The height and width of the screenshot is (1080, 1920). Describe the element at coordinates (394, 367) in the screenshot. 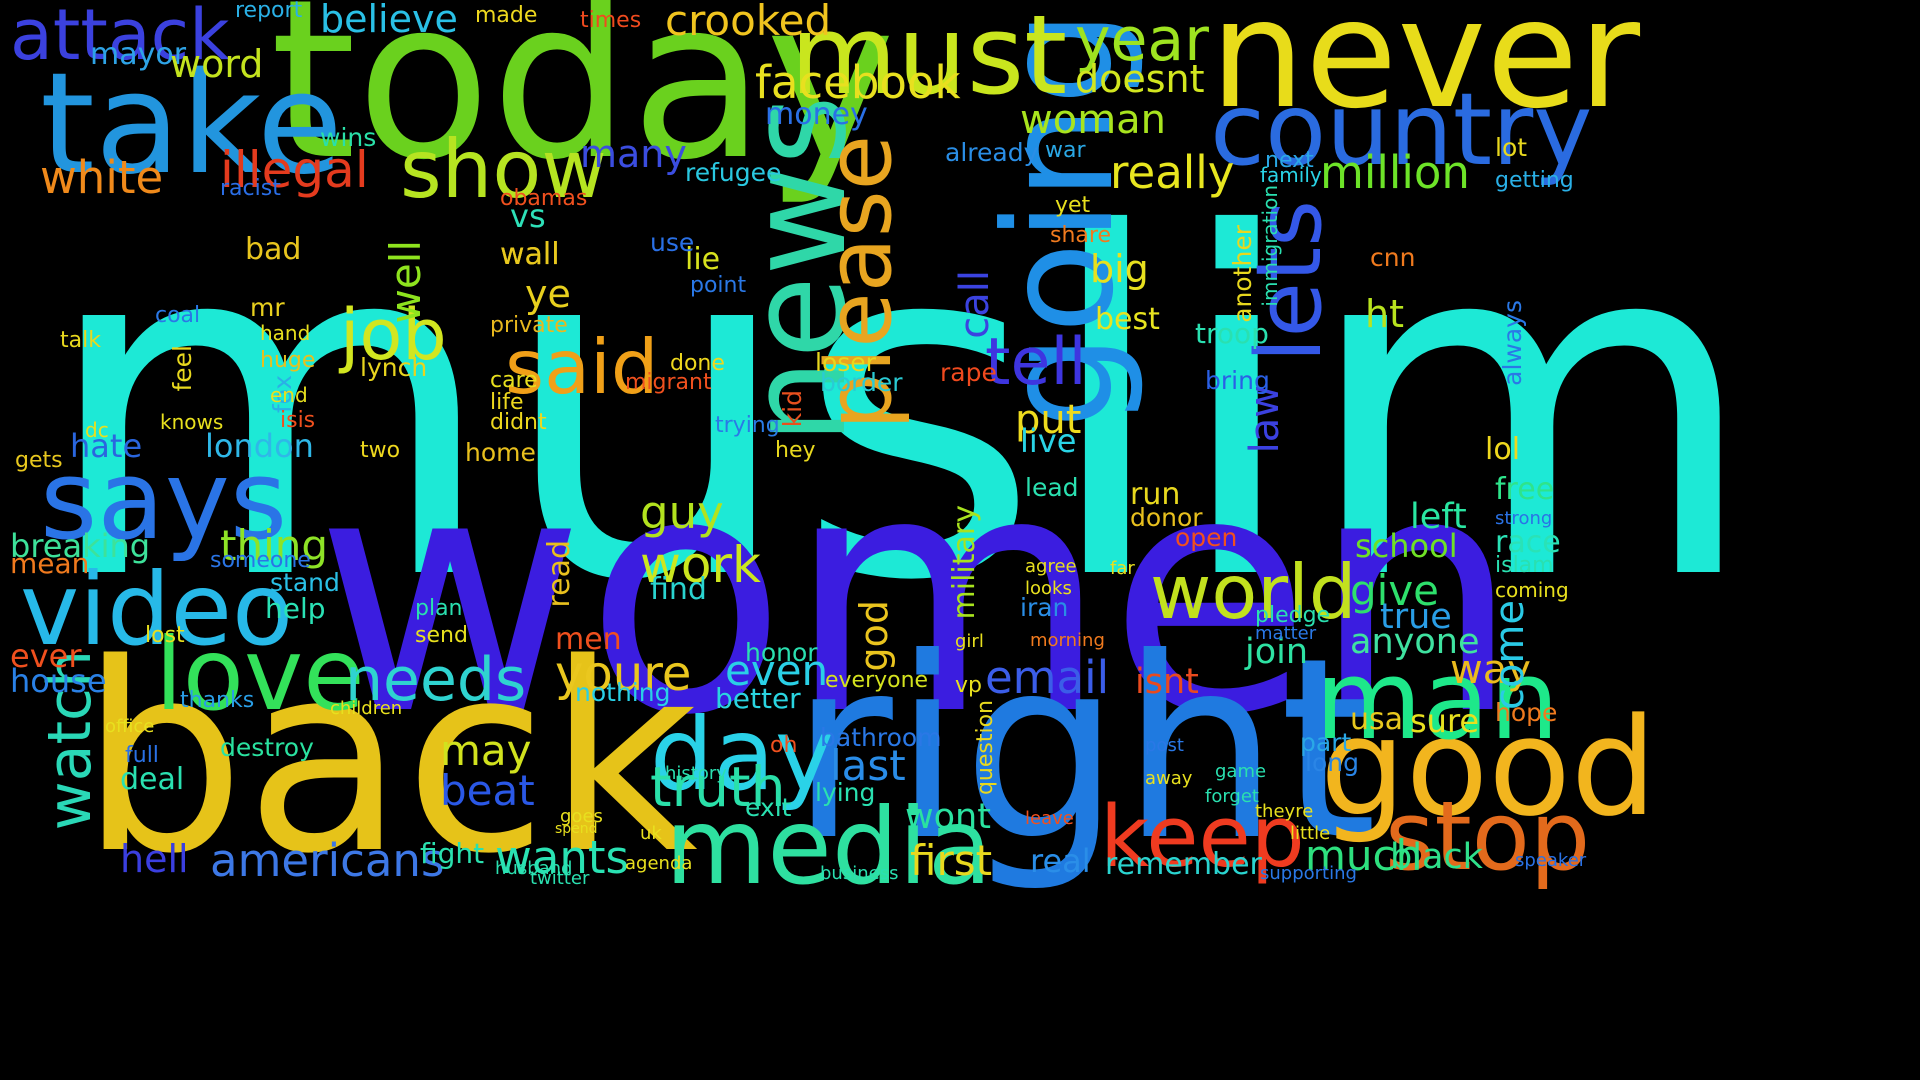

I see `word-lynch: lynch` at that location.